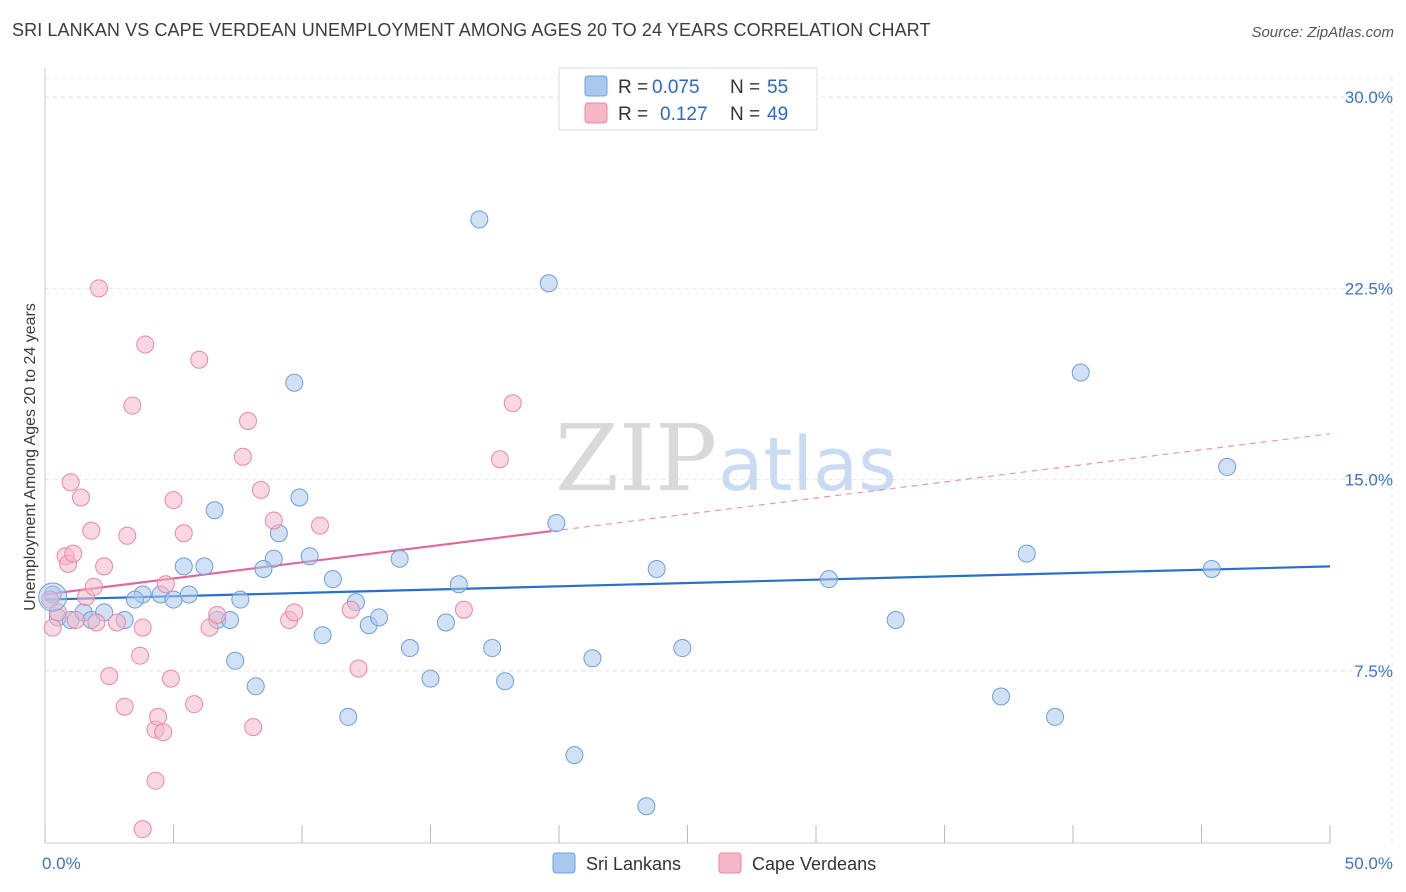 Image resolution: width=1406 pixels, height=892 pixels. I want to click on y-tick-label: 22.5%, so click(1369, 288).